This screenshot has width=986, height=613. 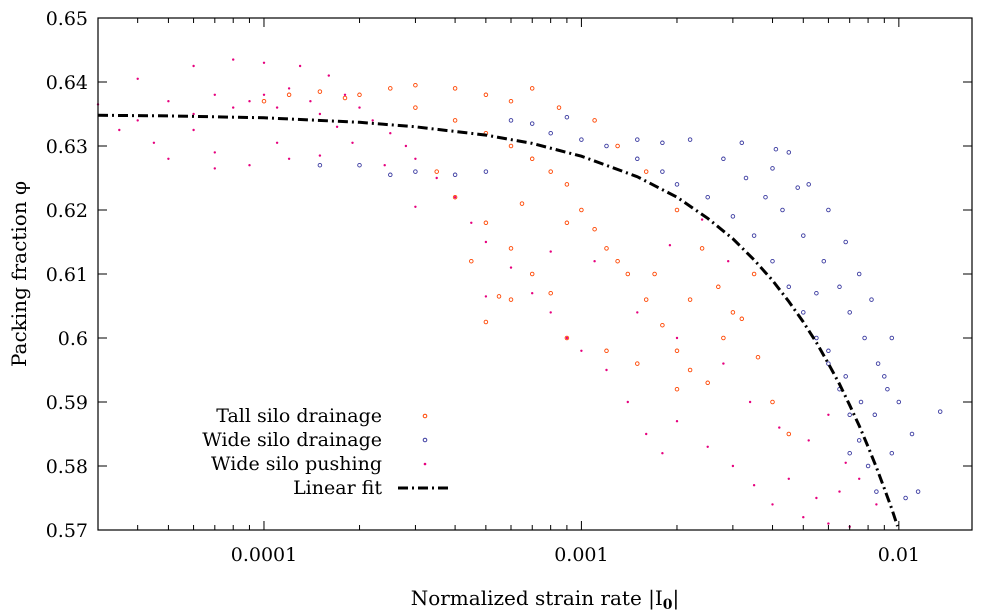 I want to click on x-axis-title-sub: 0, so click(x=668, y=605).